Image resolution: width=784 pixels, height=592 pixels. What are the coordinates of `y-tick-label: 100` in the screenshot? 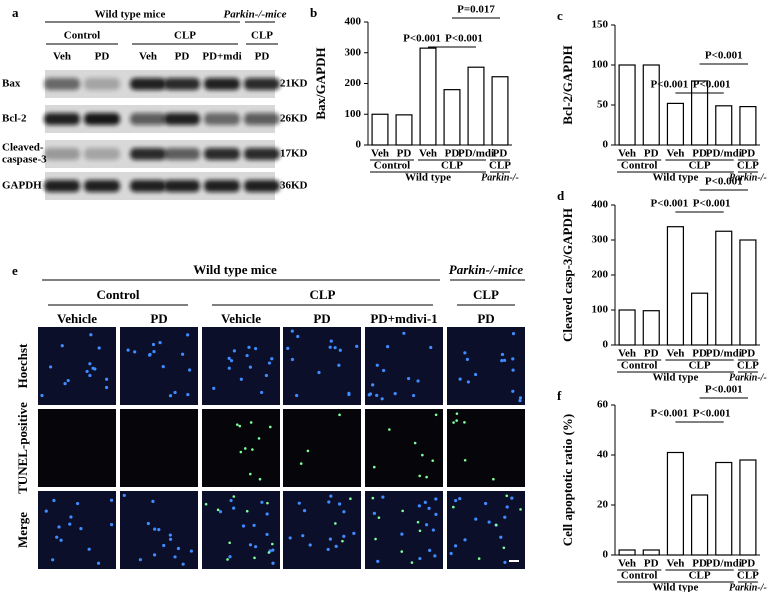 It's located at (600, 65).